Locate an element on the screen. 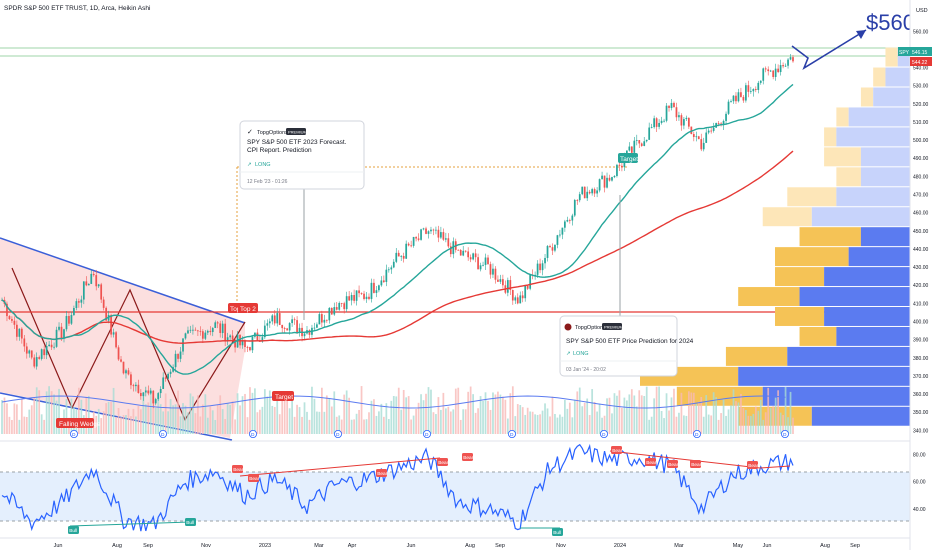 The width and height of the screenshot is (932, 550). volume-profile-down is located at coordinates (891, 57).